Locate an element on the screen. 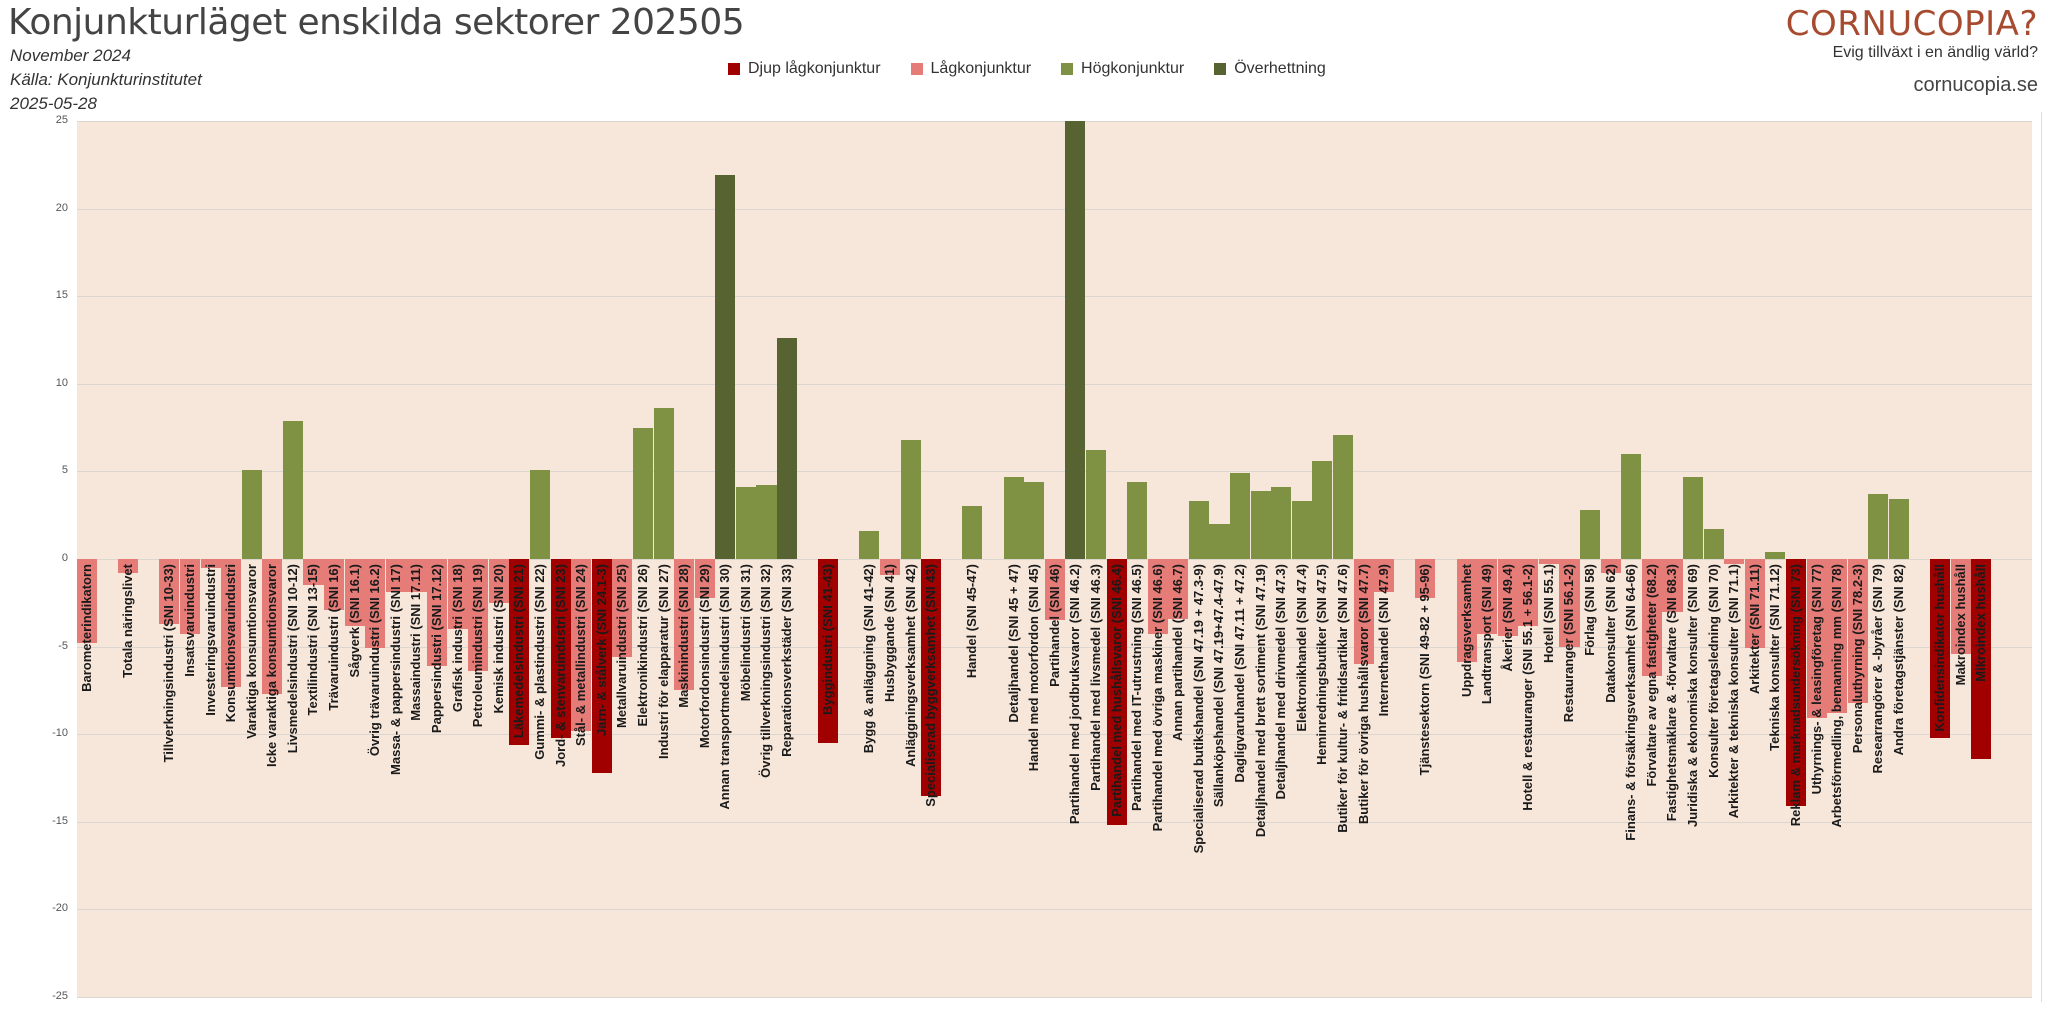 Image resolution: width=2048 pixels, height=1014 pixels. category-label: Datakonsulter (SNI 62) is located at coordinates (1610, 633).